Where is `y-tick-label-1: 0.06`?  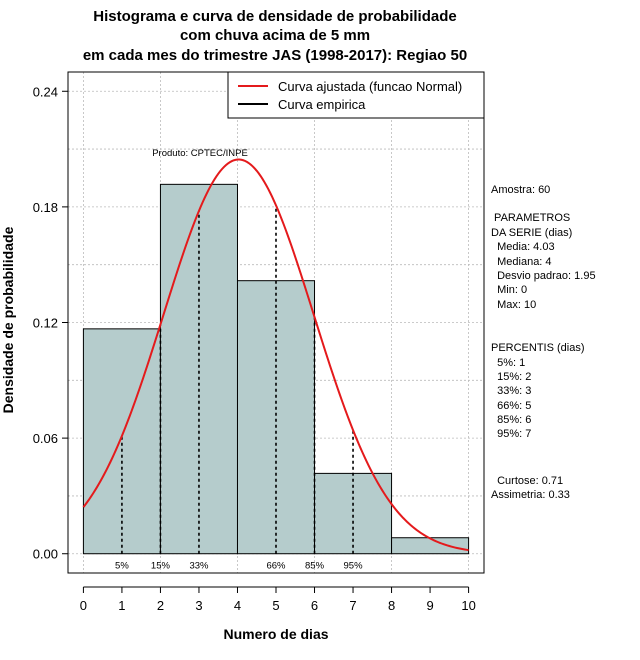
y-tick-label-1: 0.06 is located at coordinates (45, 438).